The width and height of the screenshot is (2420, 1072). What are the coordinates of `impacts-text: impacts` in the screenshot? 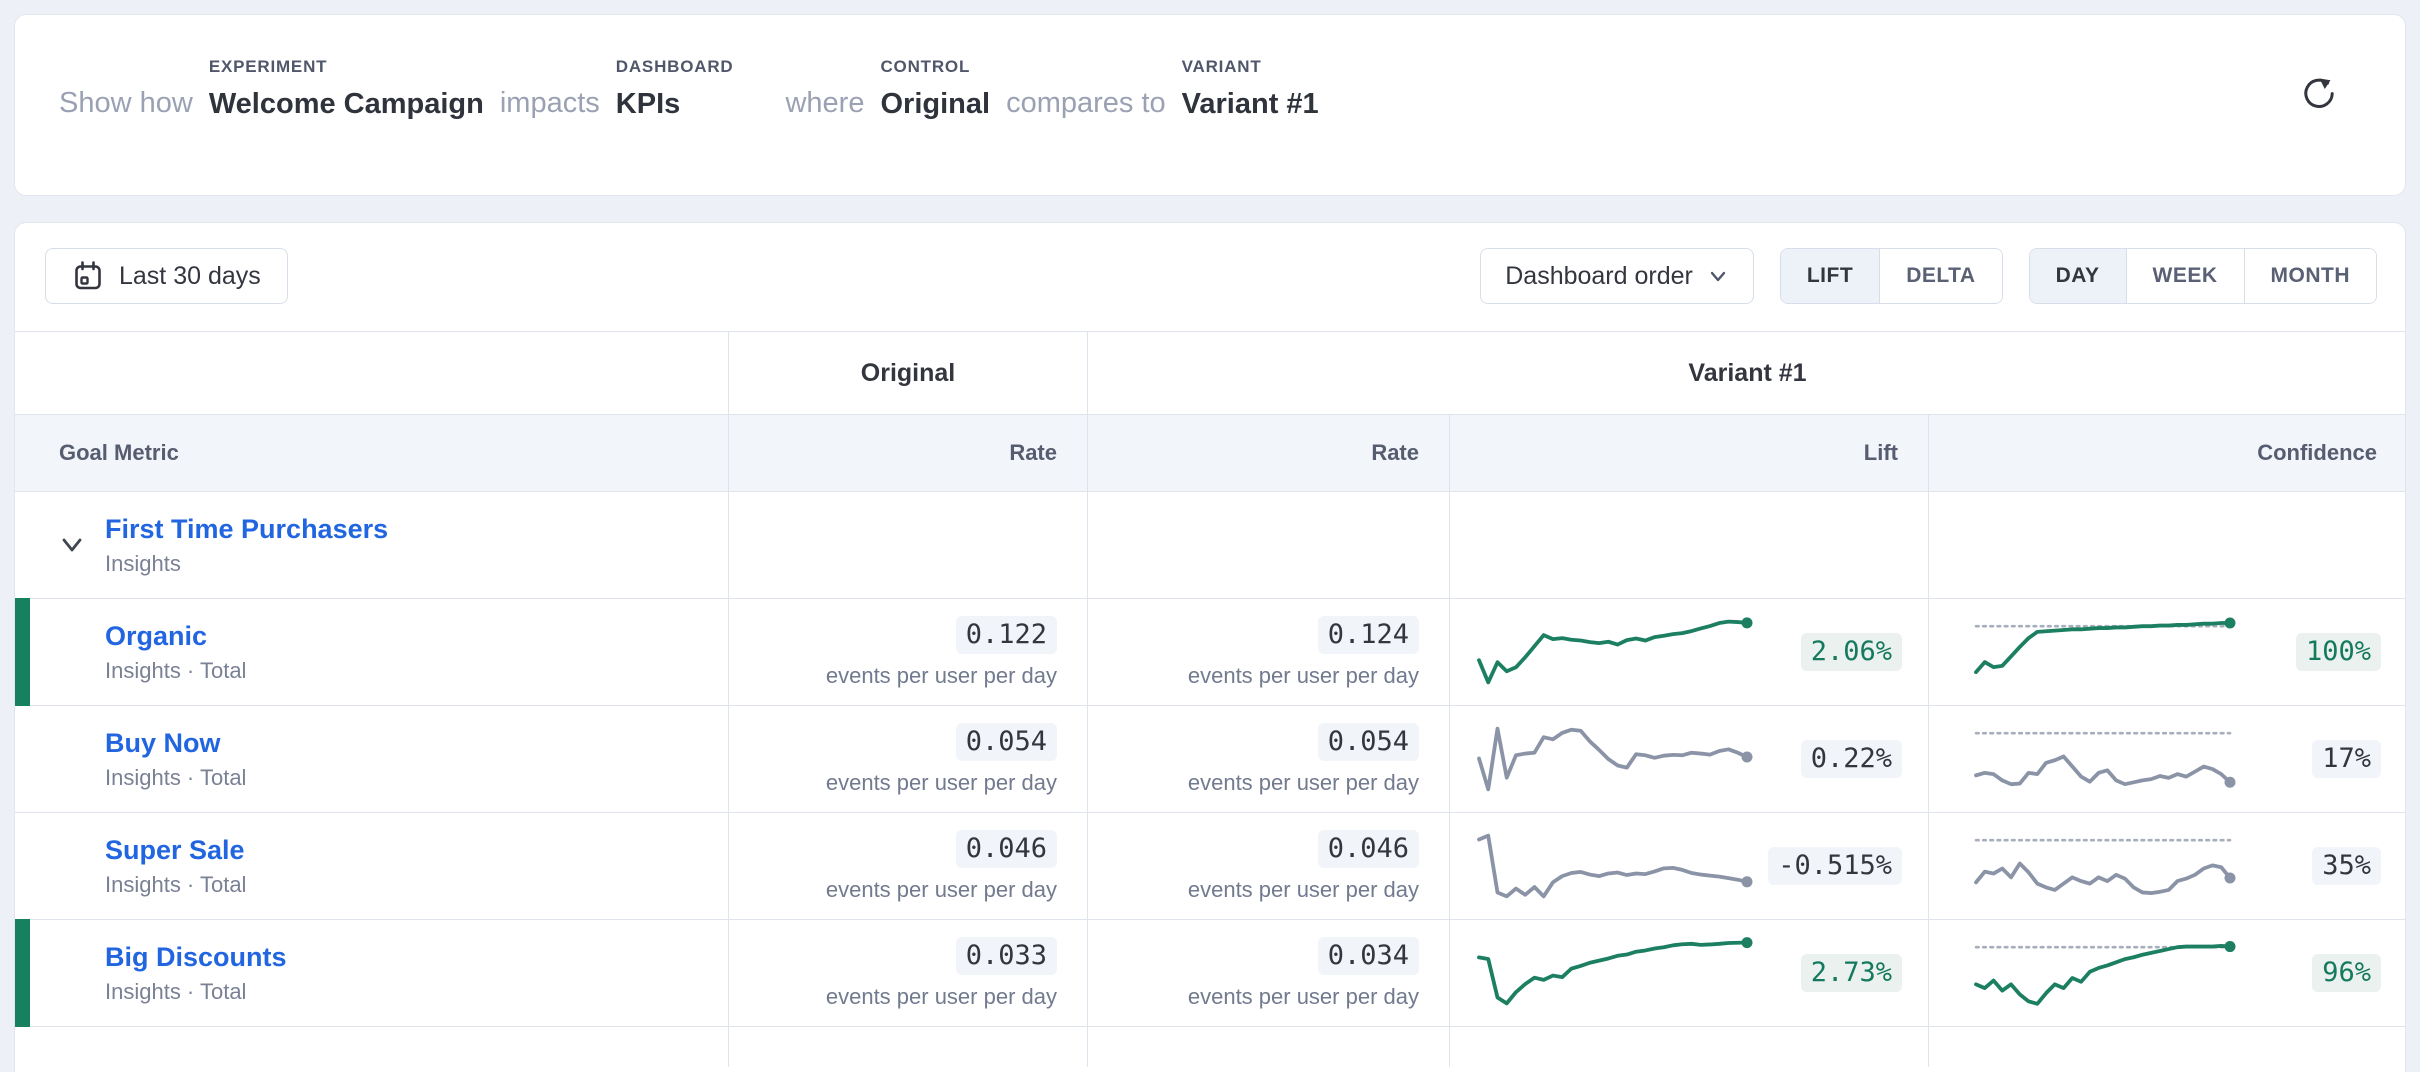 It's located at (549, 103).